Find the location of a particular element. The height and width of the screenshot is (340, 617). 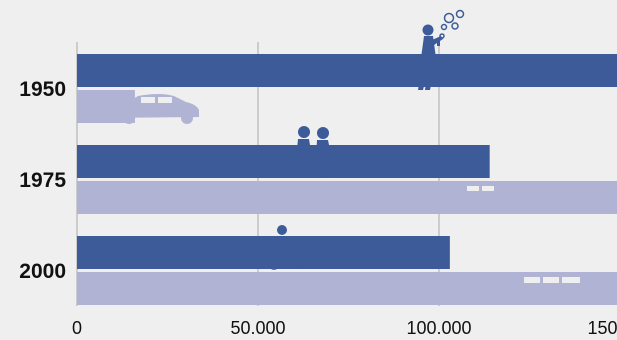

vintage-car-icon is located at coordinates (154, 109).